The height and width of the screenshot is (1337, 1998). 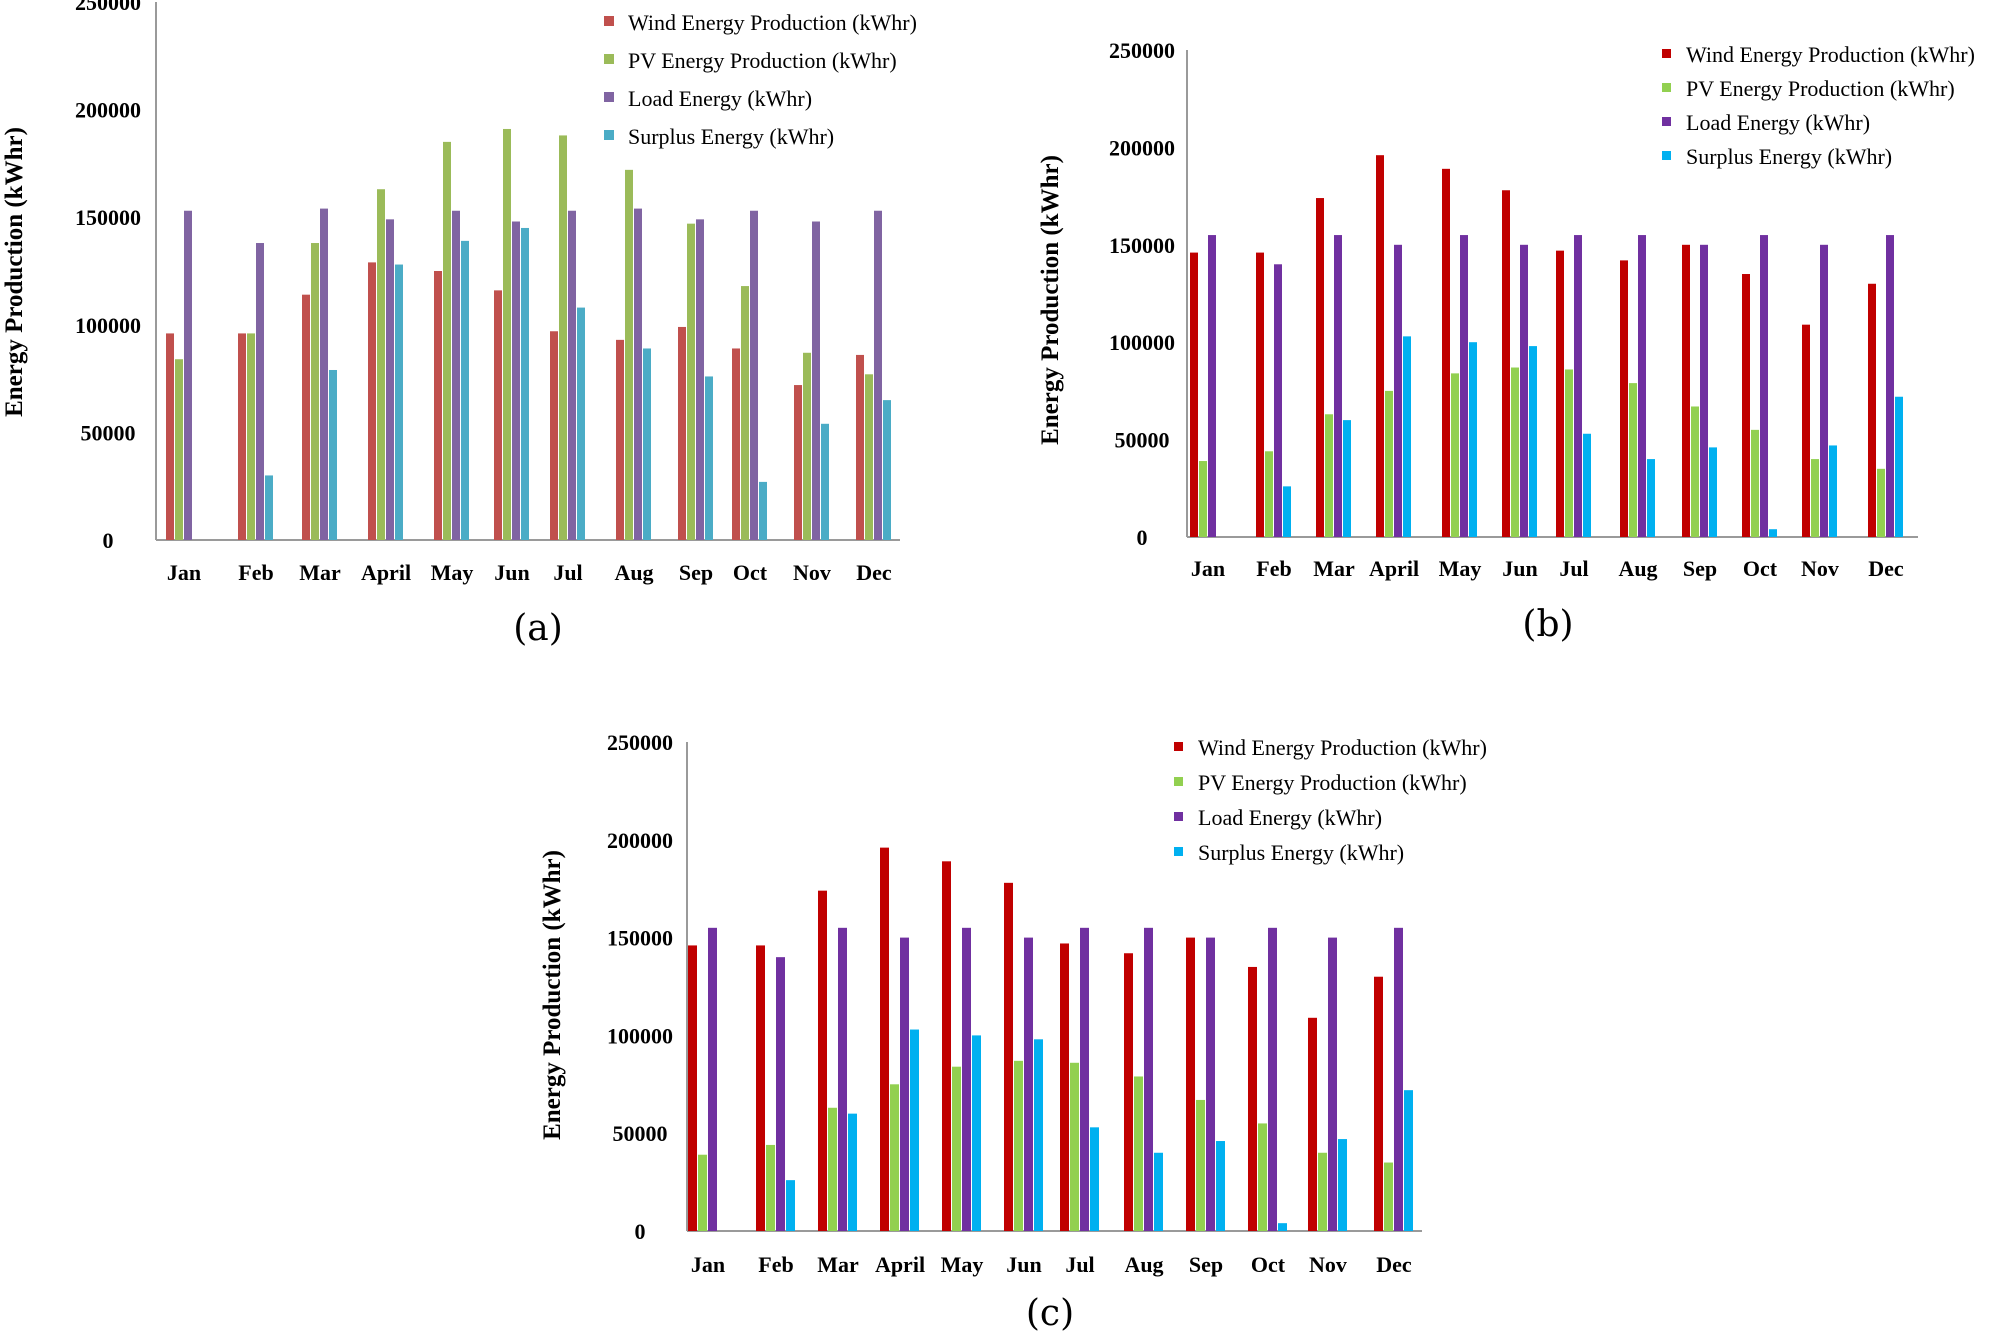 What do you see at coordinates (1142, 342) in the screenshot?
I see `y-tick-label: 100000` at bounding box center [1142, 342].